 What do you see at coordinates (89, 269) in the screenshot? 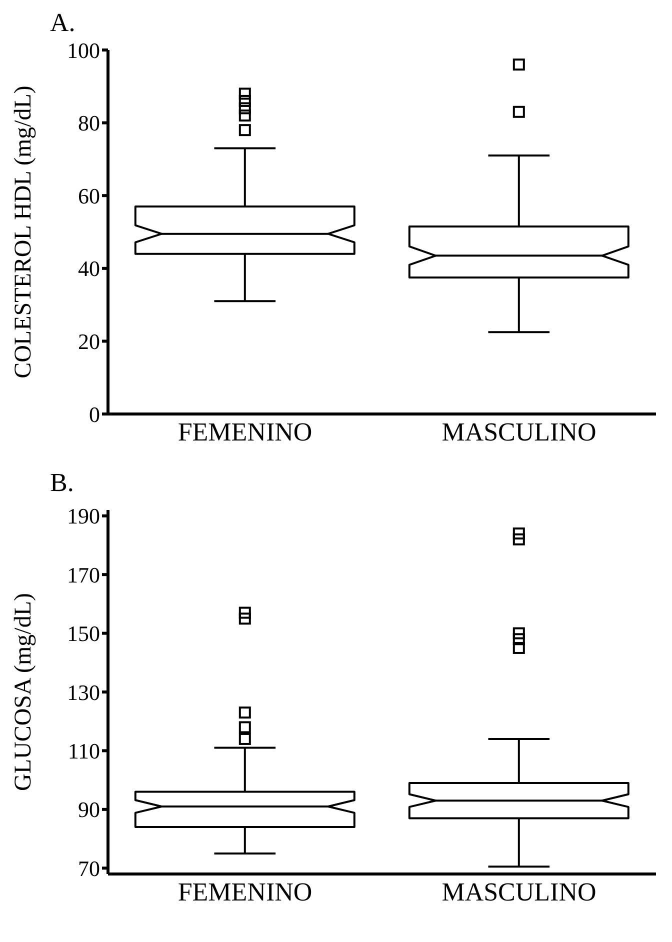
I see `y-tick-label: 40` at bounding box center [89, 269].